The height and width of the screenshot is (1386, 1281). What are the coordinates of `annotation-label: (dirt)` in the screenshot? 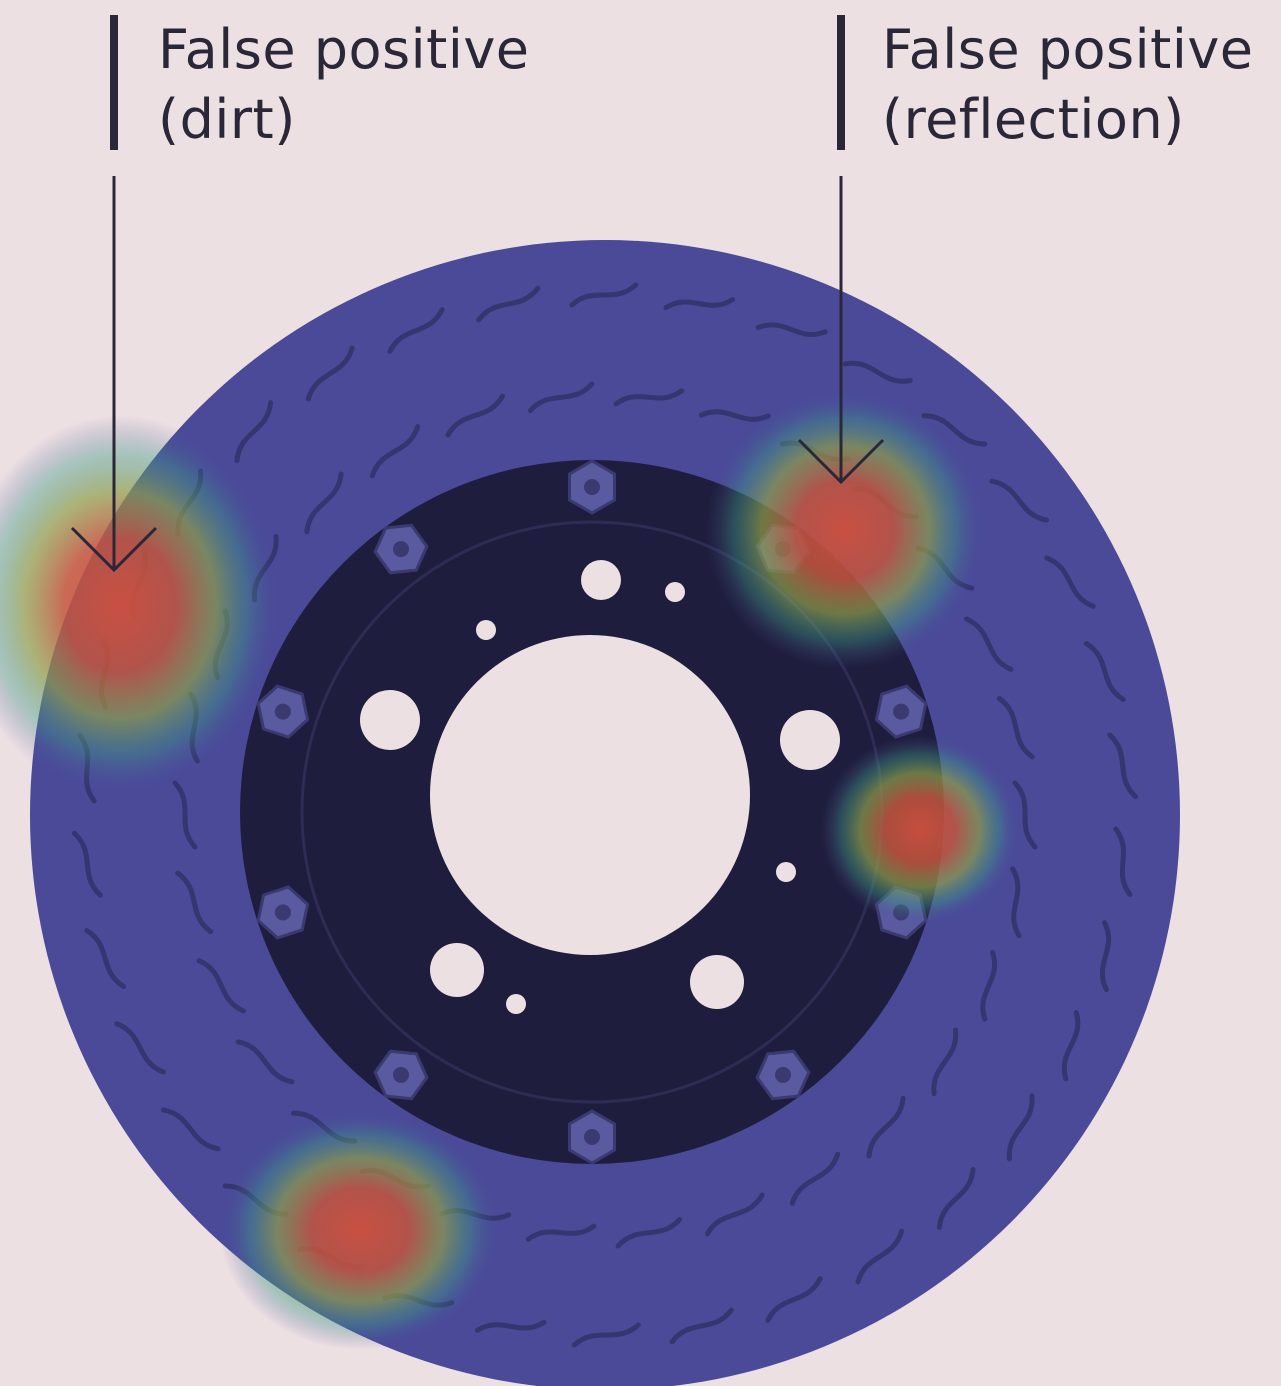 It's located at (227, 119).